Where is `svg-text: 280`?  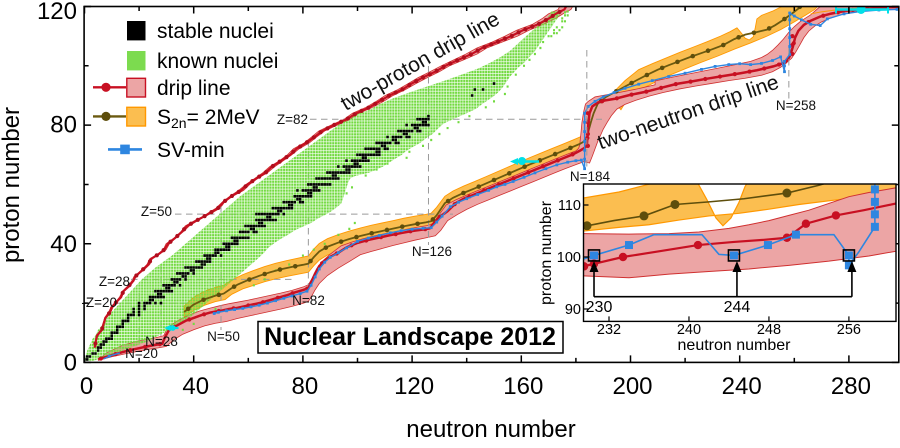 svg-text: 280 is located at coordinates (851, 386).